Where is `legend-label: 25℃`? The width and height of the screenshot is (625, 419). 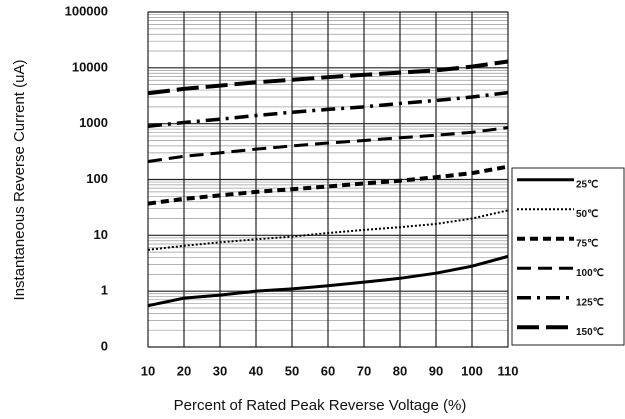
legend-label: 25℃ is located at coordinates (587, 184).